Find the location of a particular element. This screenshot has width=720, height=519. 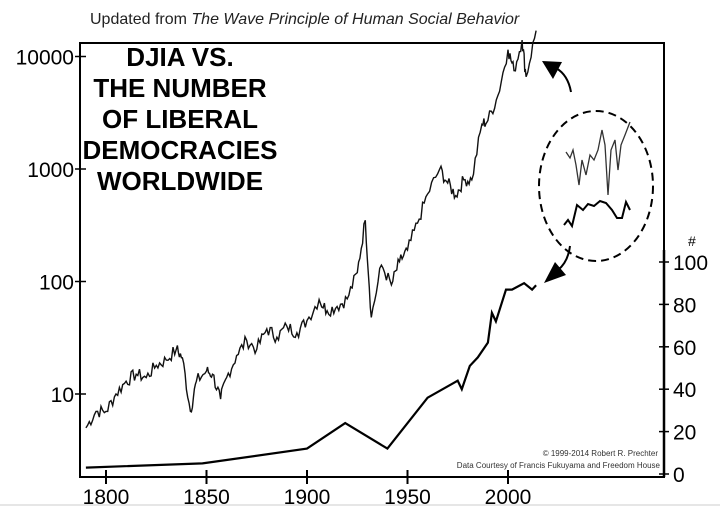

x-tick-label: 1850 is located at coordinates (206, 497).